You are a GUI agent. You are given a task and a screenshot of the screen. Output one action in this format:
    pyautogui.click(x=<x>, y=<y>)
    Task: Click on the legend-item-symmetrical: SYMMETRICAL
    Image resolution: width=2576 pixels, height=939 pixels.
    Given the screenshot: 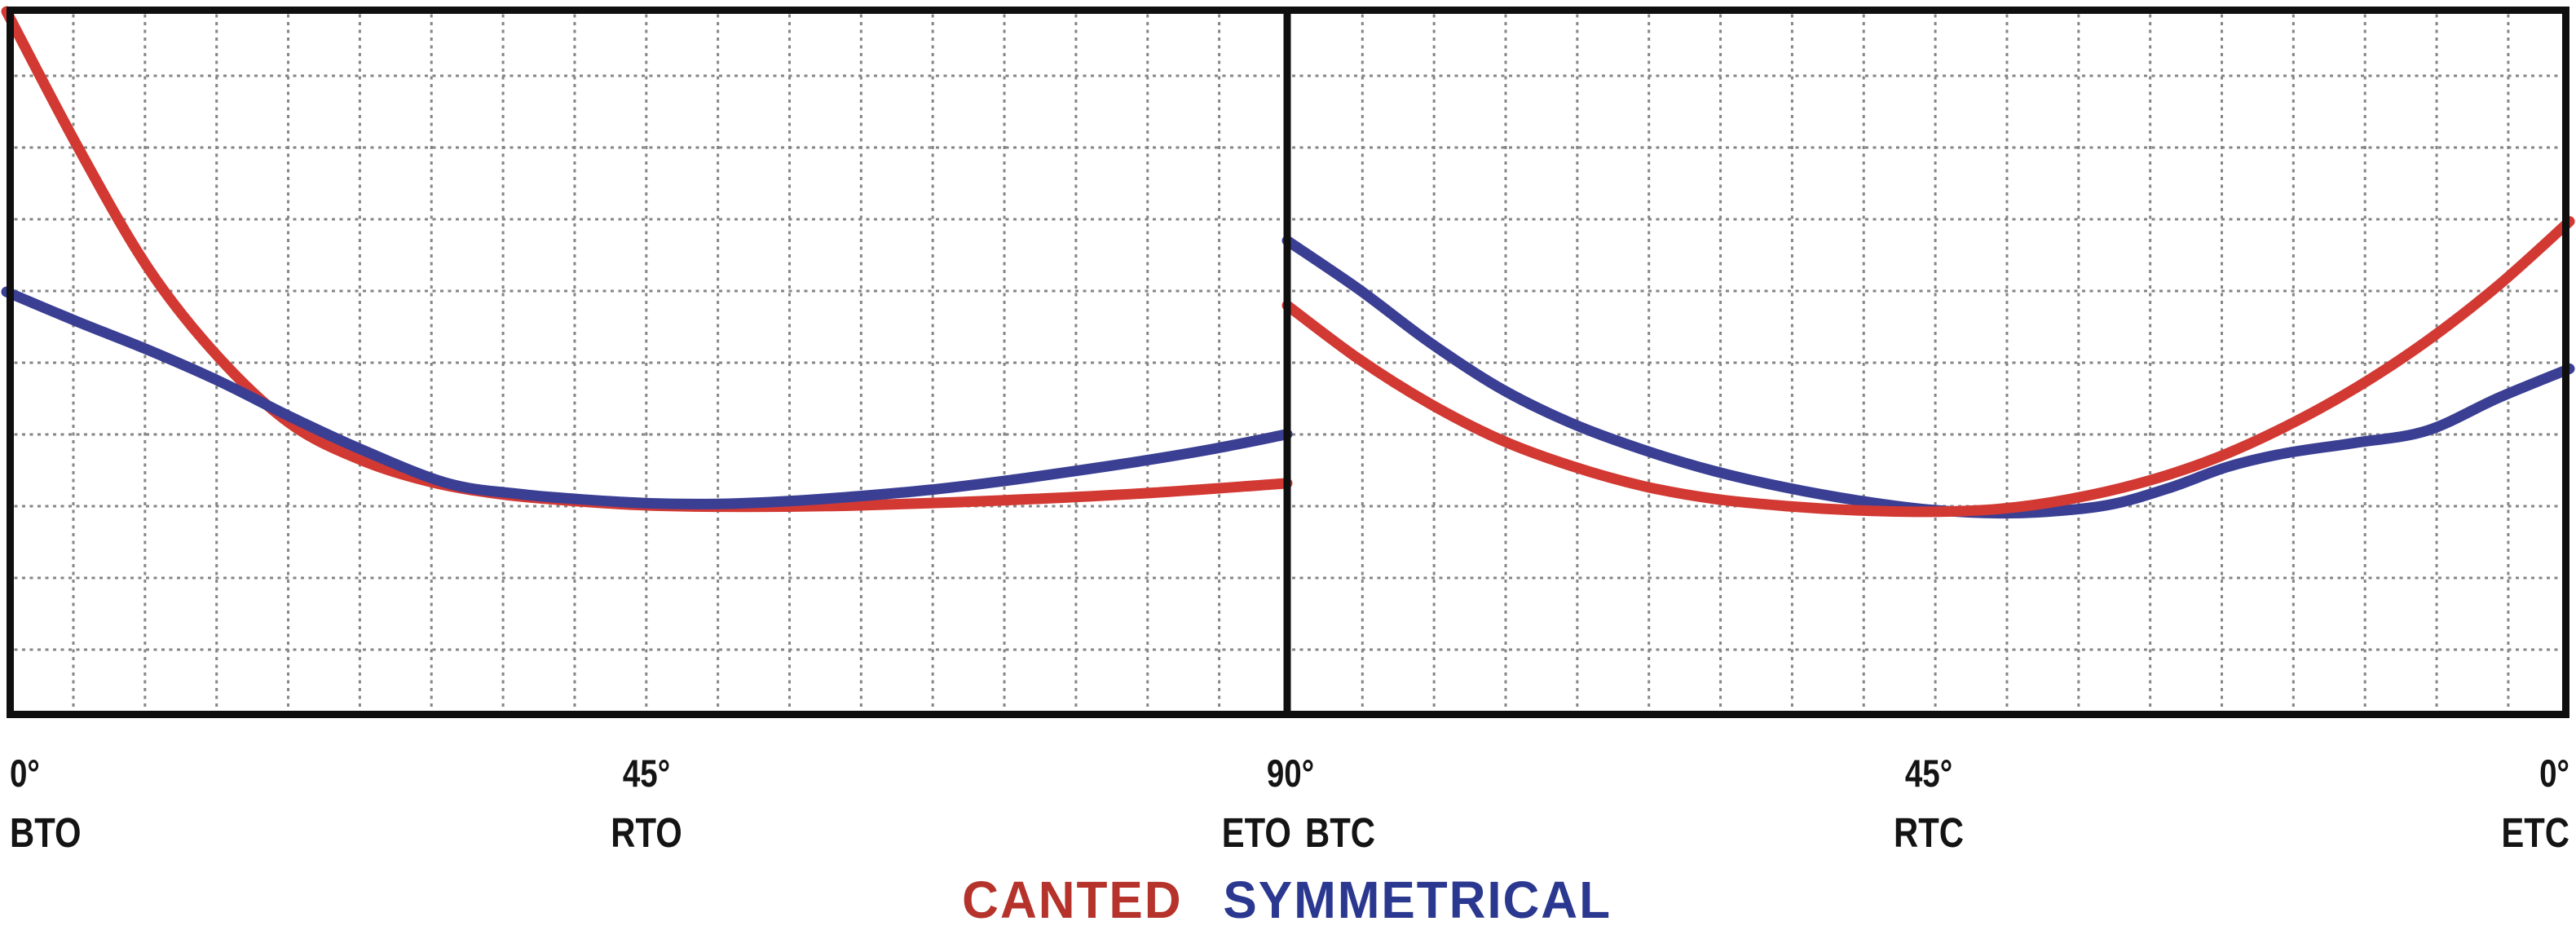 What is the action you would take?
    pyautogui.click(x=1417, y=900)
    